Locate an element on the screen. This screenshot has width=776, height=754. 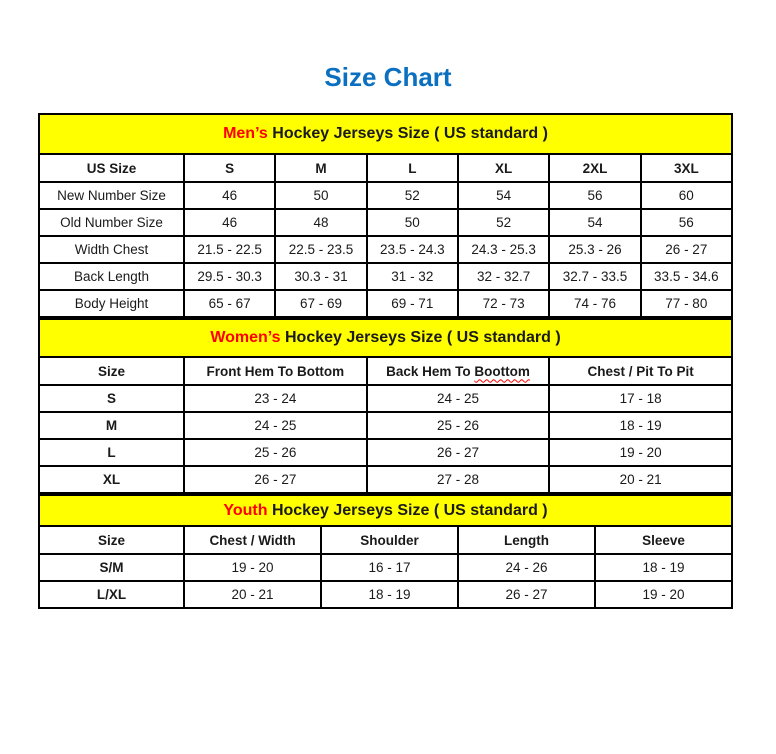
size-value: 27 - 28 is located at coordinates (458, 479).